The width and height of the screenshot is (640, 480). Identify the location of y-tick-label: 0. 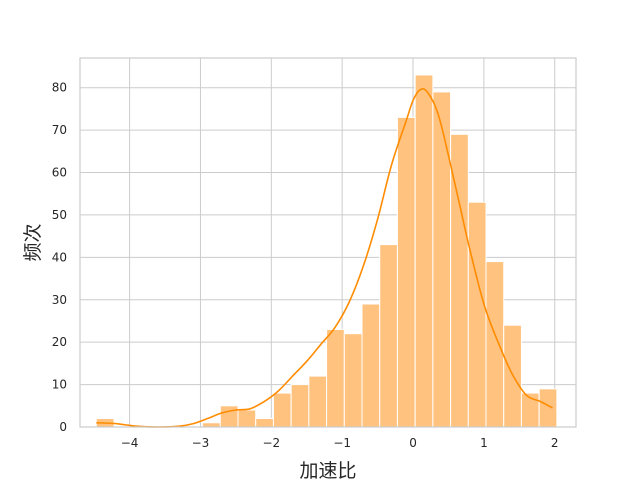
(63, 427).